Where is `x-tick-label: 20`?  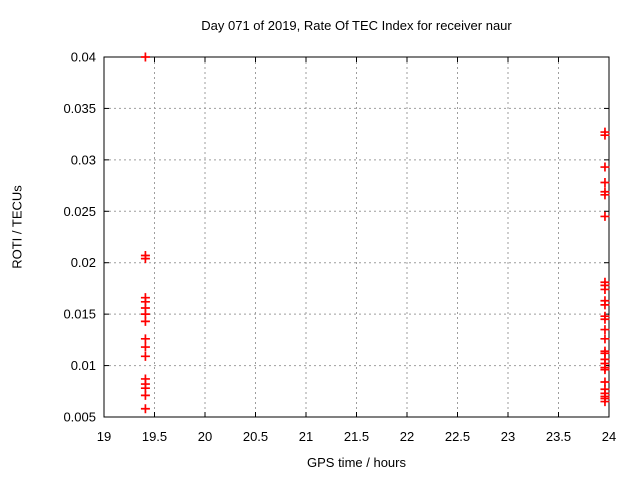
x-tick-label: 20 is located at coordinates (205, 436).